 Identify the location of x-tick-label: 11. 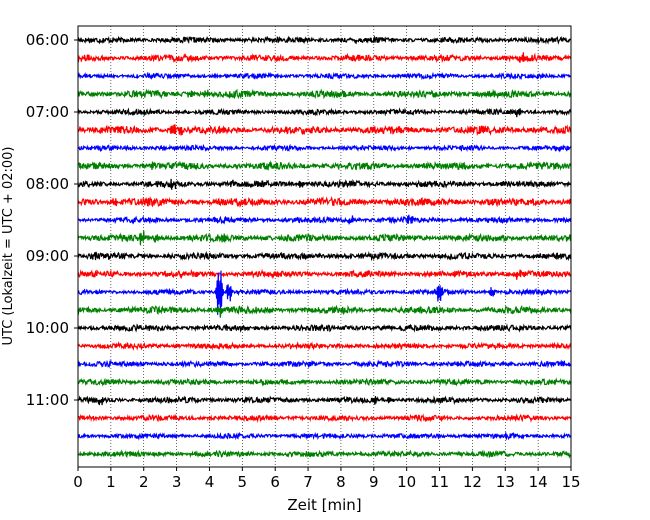
(439, 482).